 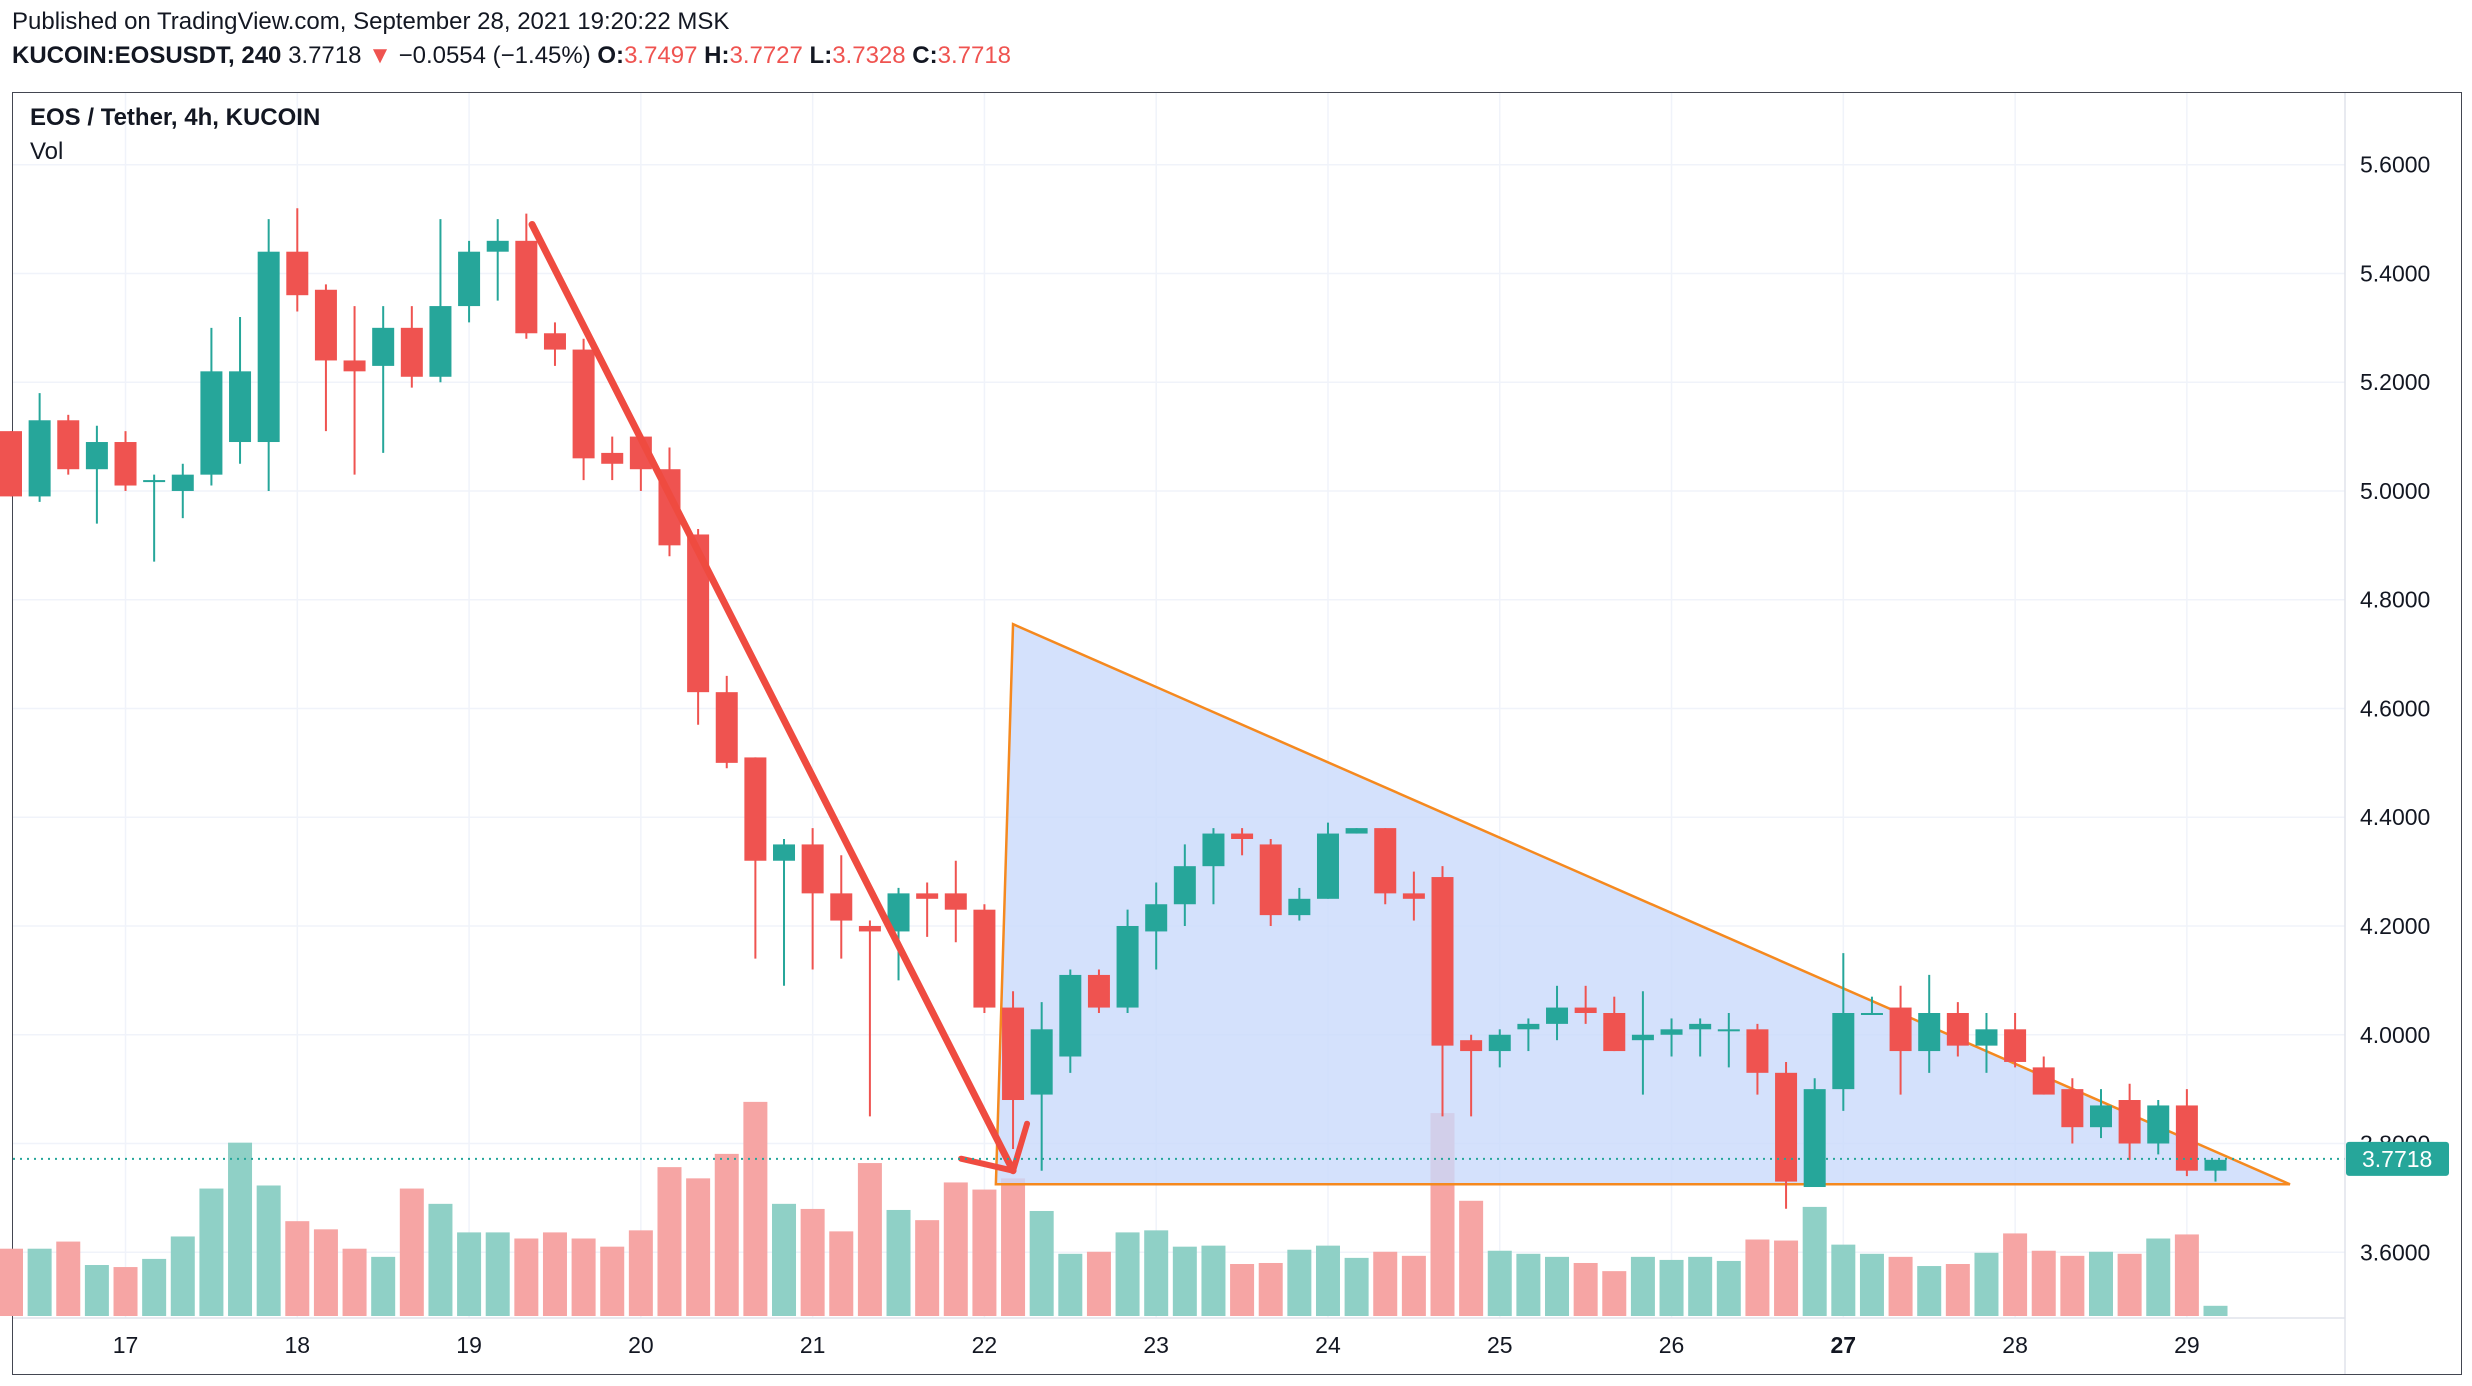 What do you see at coordinates (994, 1147) in the screenshot?
I see `arrow-head` at bounding box center [994, 1147].